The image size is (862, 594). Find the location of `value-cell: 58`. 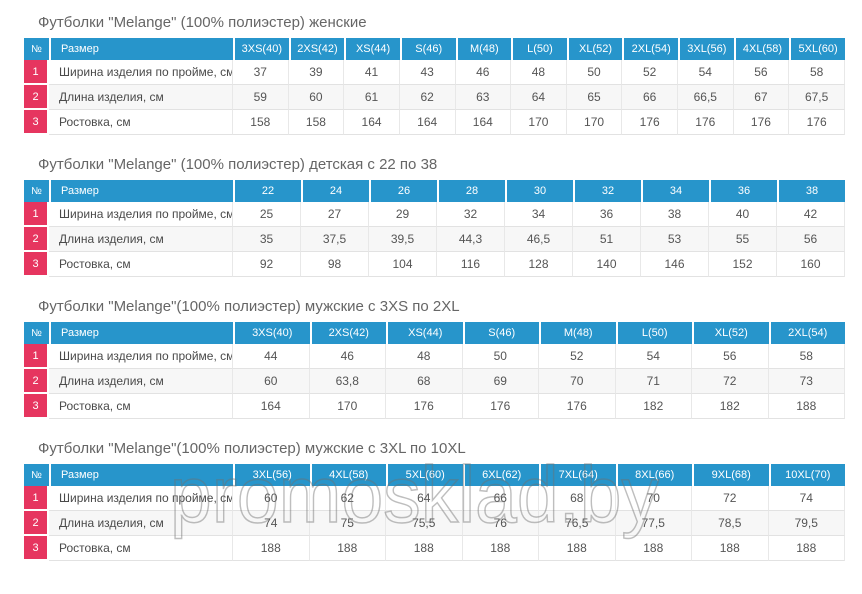

value-cell: 58 is located at coordinates (806, 356).